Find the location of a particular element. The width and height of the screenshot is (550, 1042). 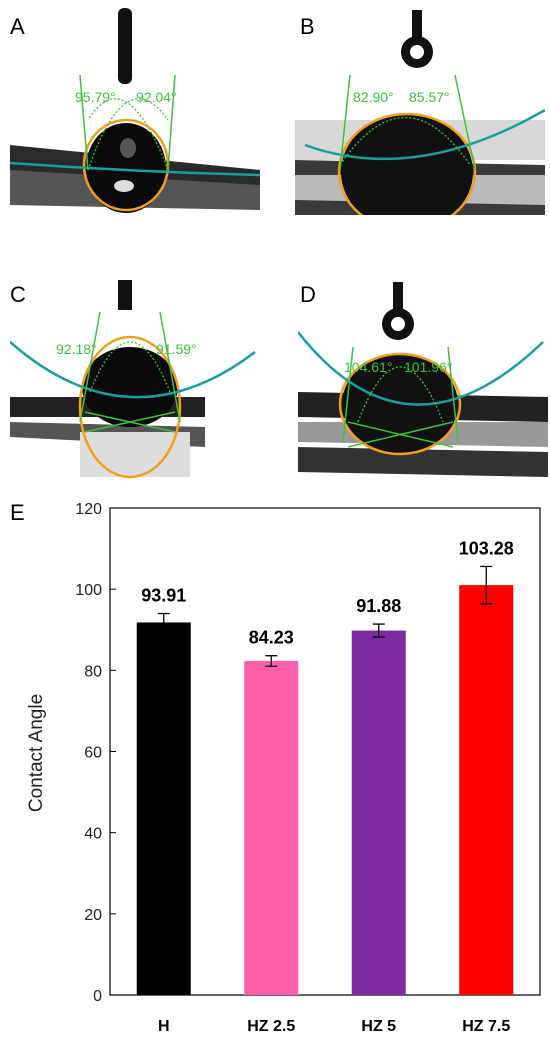

panel-b-droplet-photo: 82.90° 85.57° is located at coordinates (420, 112).